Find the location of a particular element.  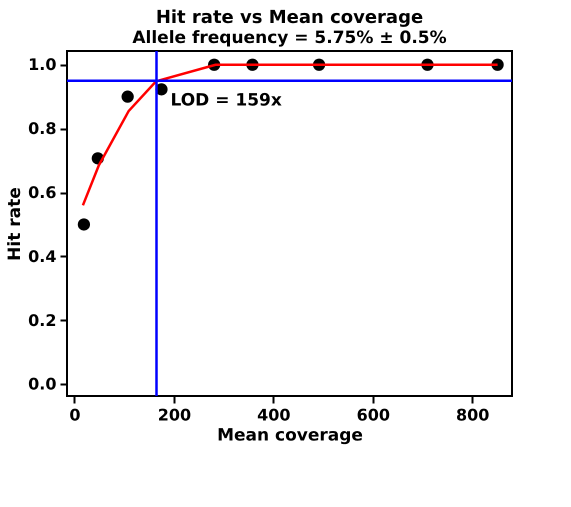

x-tick-label: 0 is located at coordinates (75, 415).